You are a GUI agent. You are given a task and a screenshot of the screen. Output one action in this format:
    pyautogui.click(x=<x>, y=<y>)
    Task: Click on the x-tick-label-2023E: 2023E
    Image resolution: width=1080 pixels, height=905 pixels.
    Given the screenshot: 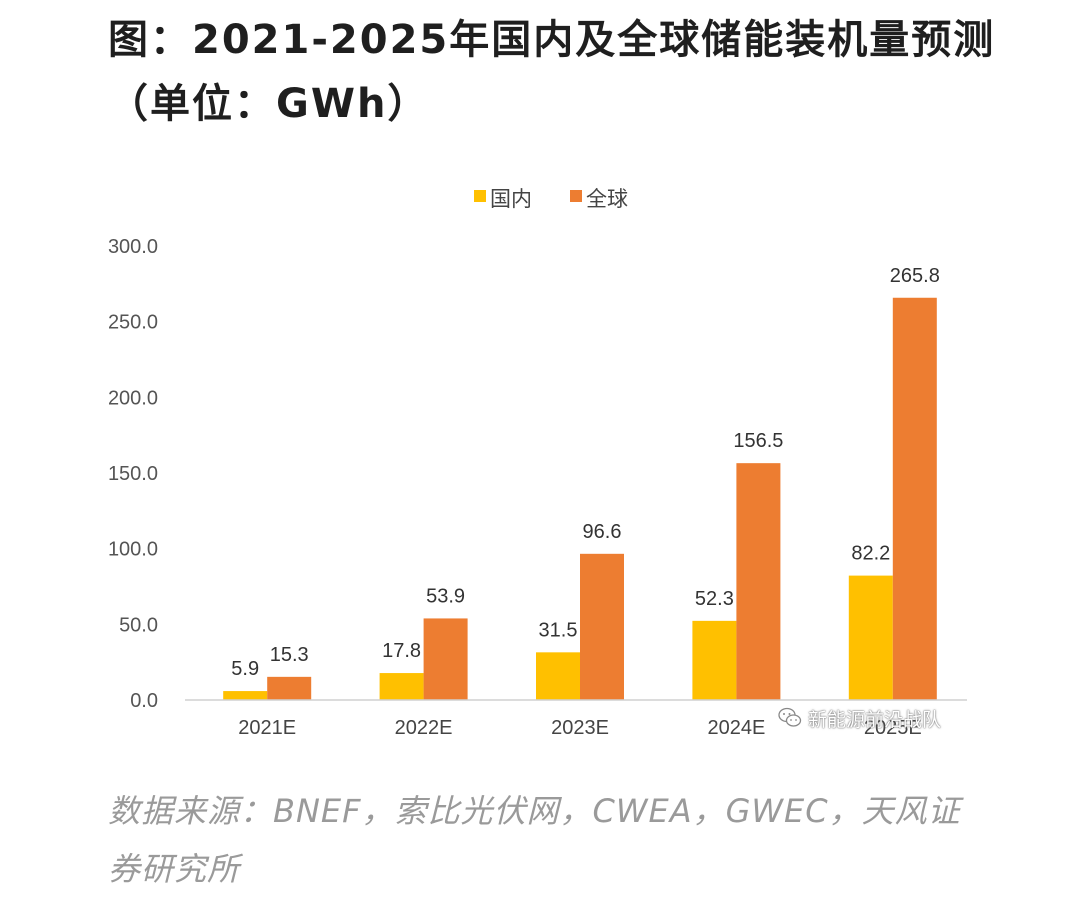 What is the action you would take?
    pyautogui.click(x=580, y=728)
    